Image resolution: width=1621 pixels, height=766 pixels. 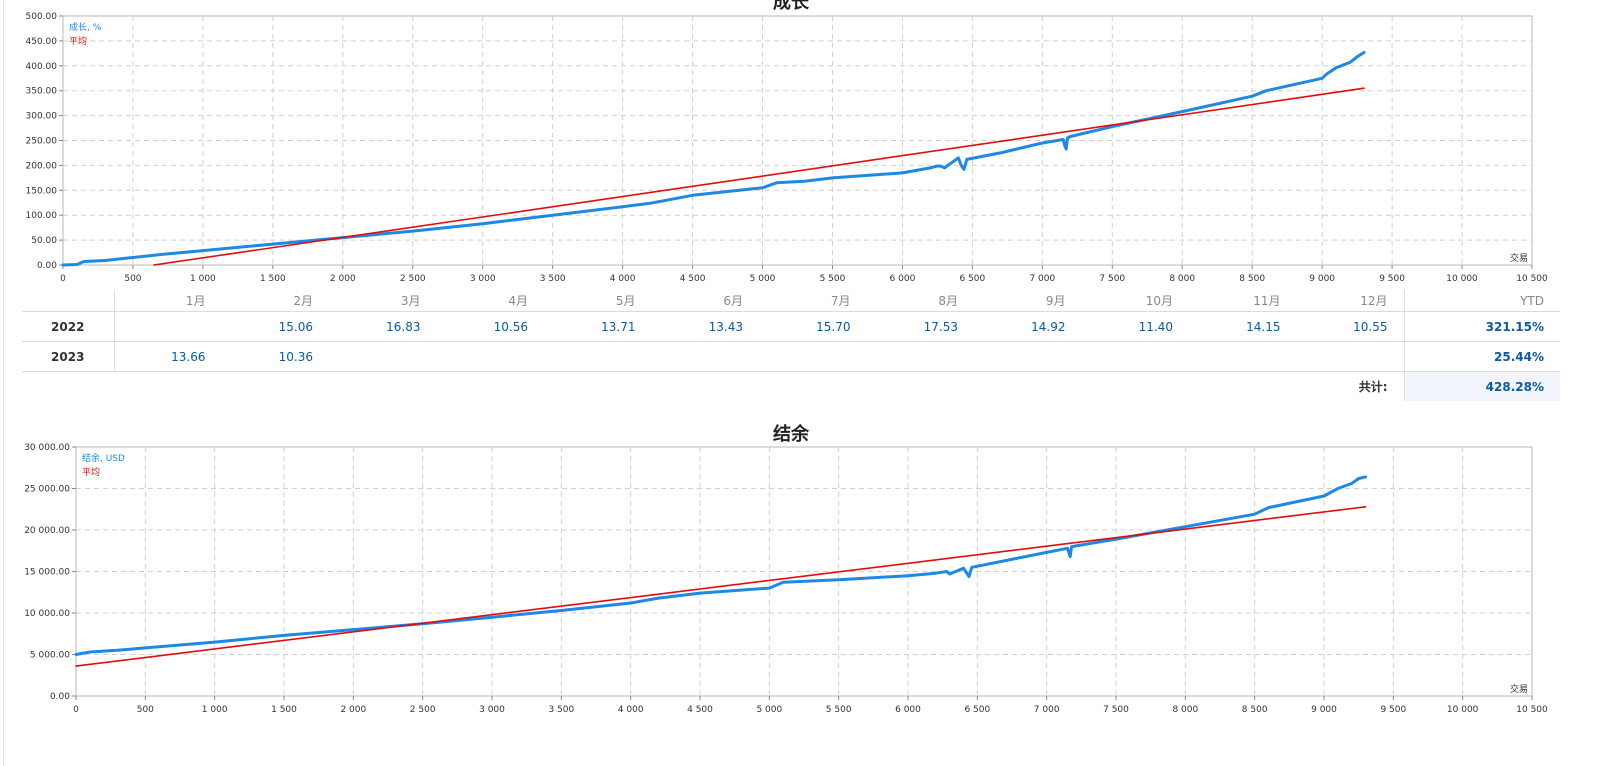 What do you see at coordinates (1481, 356) in the screenshot?
I see `ytd-value: 25.44%` at bounding box center [1481, 356].